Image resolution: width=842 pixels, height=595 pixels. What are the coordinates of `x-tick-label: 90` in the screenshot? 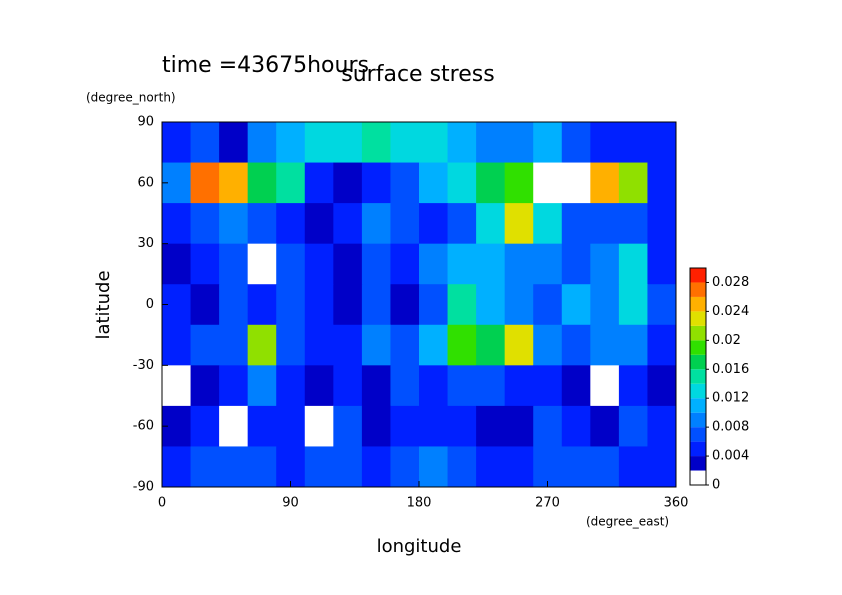 It's located at (290, 503).